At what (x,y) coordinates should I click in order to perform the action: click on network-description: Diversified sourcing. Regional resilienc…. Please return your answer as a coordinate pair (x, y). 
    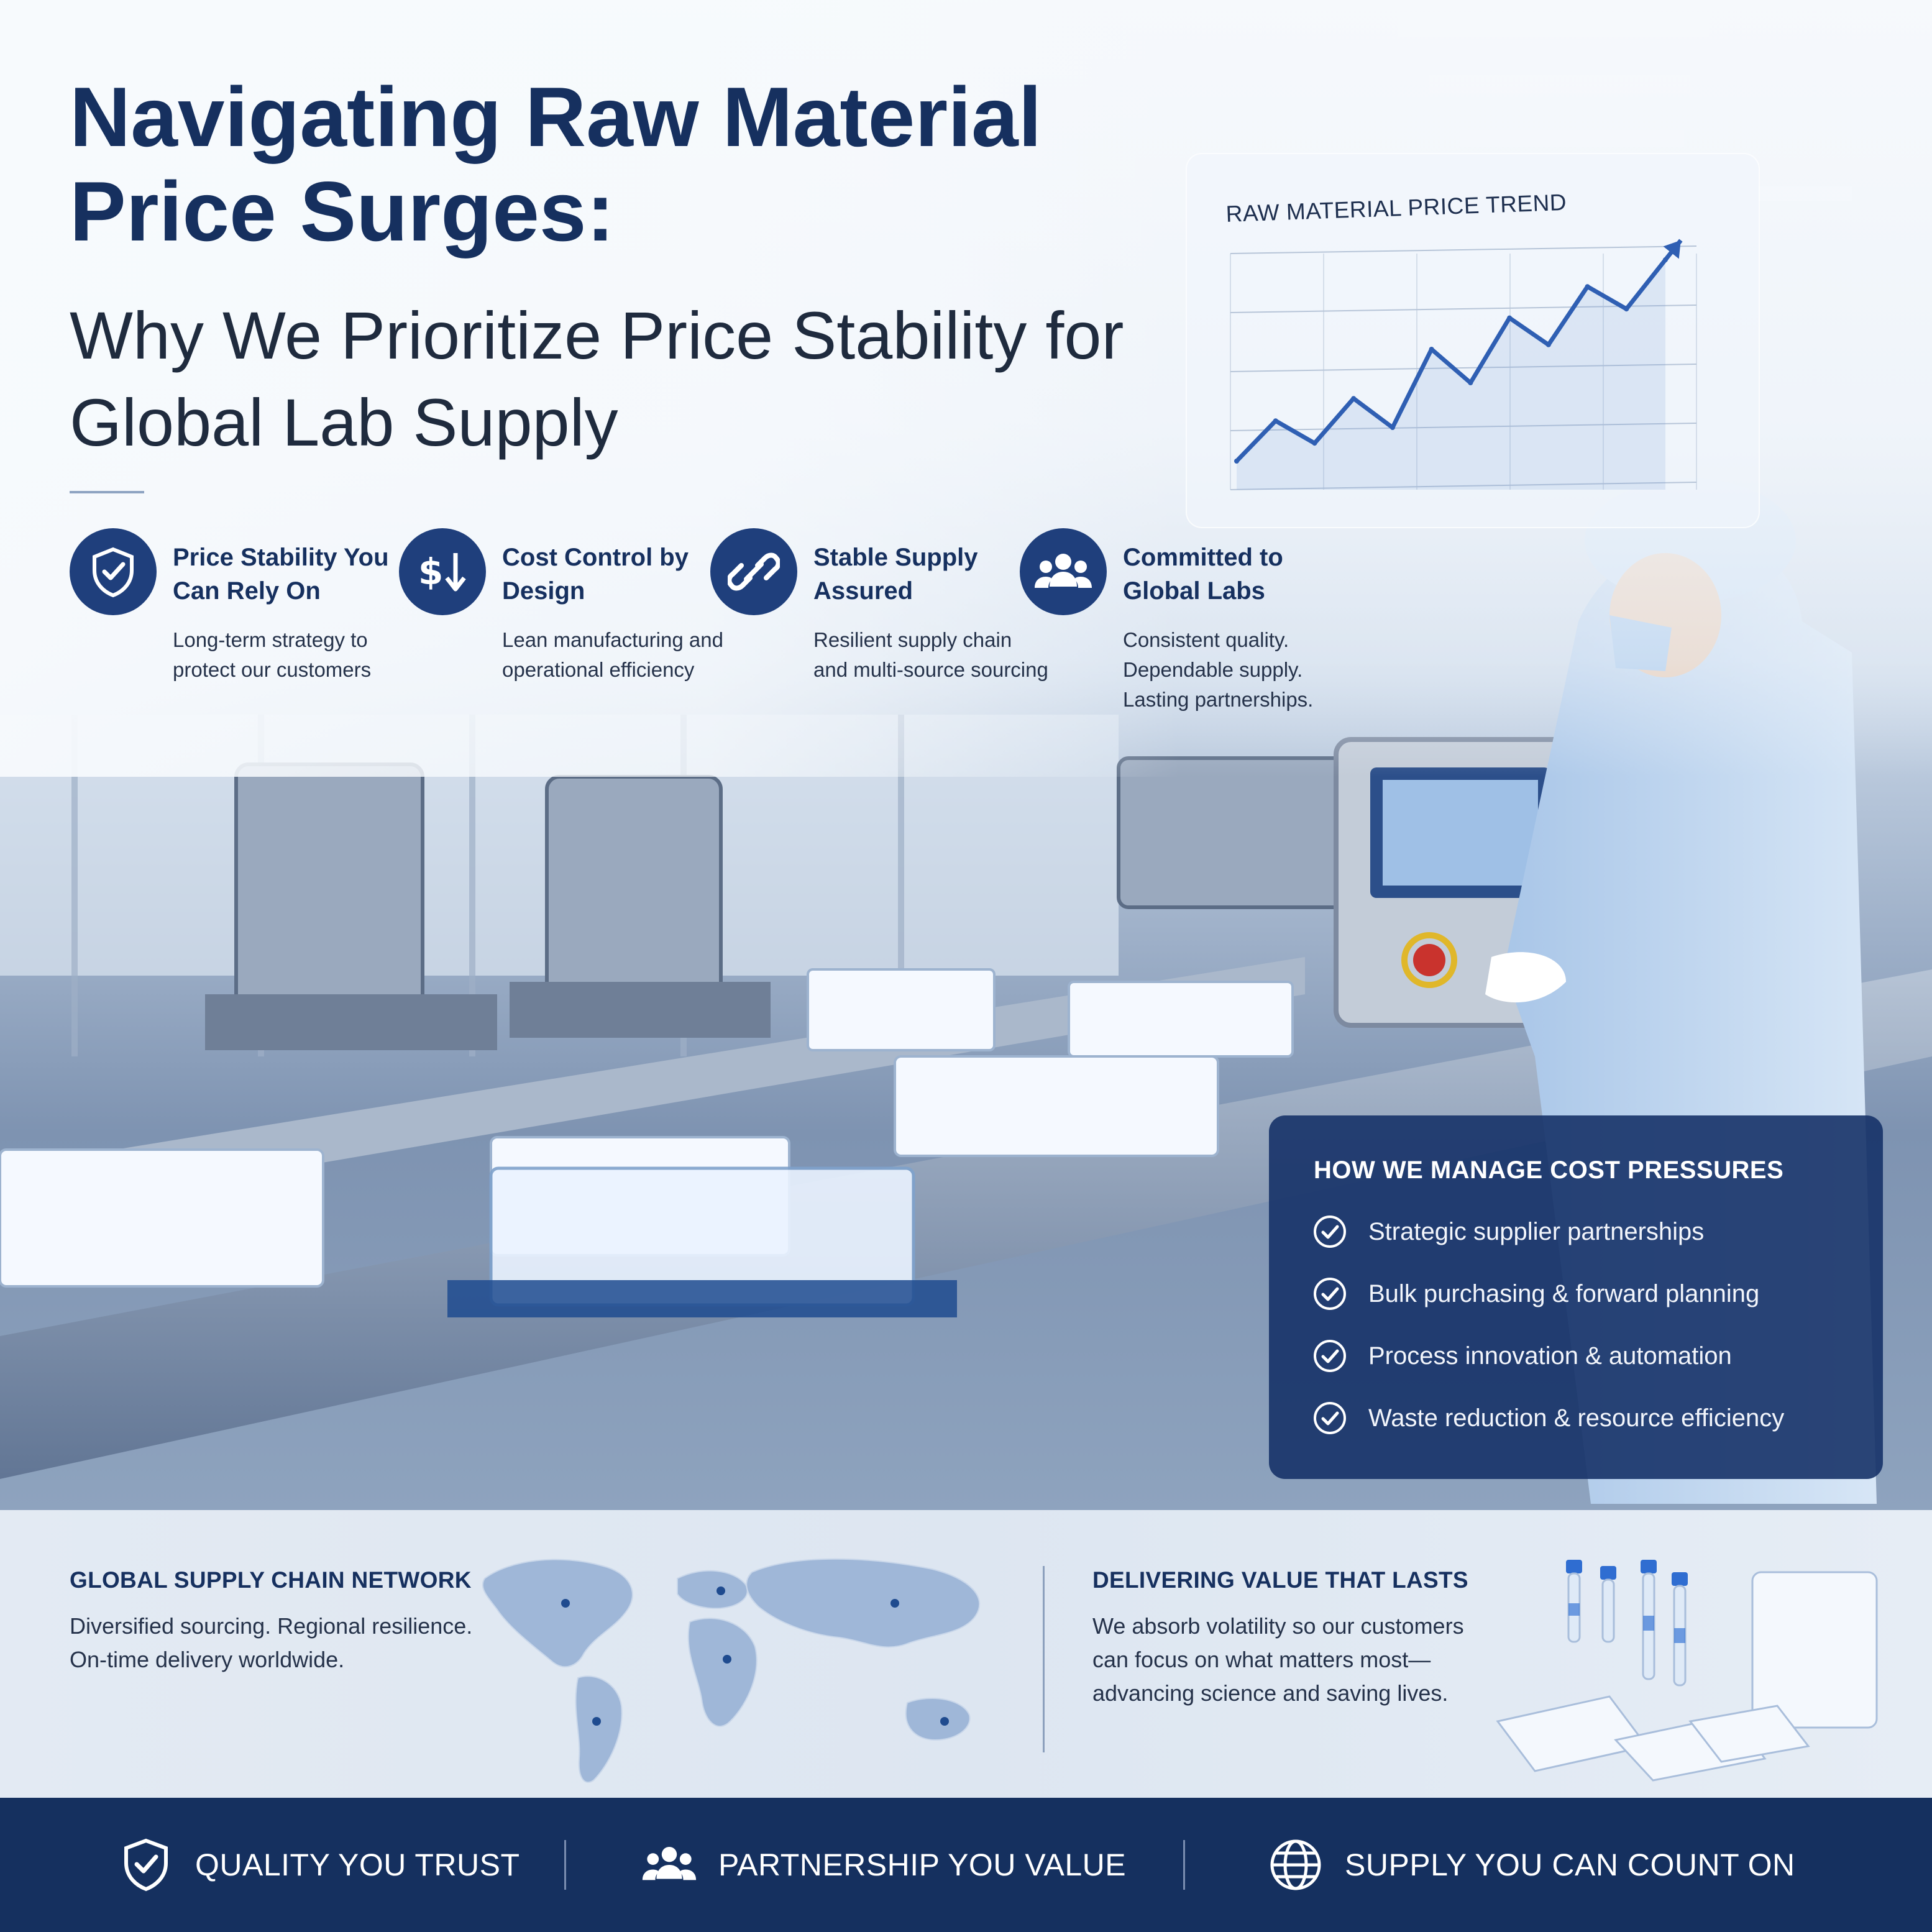
    Looking at the image, I should click on (271, 1642).